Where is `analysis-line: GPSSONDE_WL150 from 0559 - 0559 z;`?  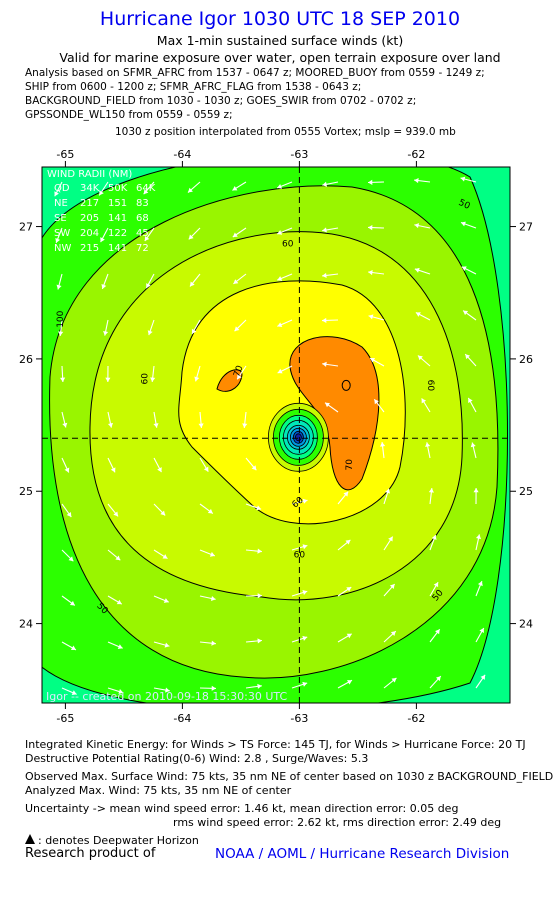
analysis-line: GPSSONDE_WL150 from 0559 - 0559 z; is located at coordinates (129, 115).